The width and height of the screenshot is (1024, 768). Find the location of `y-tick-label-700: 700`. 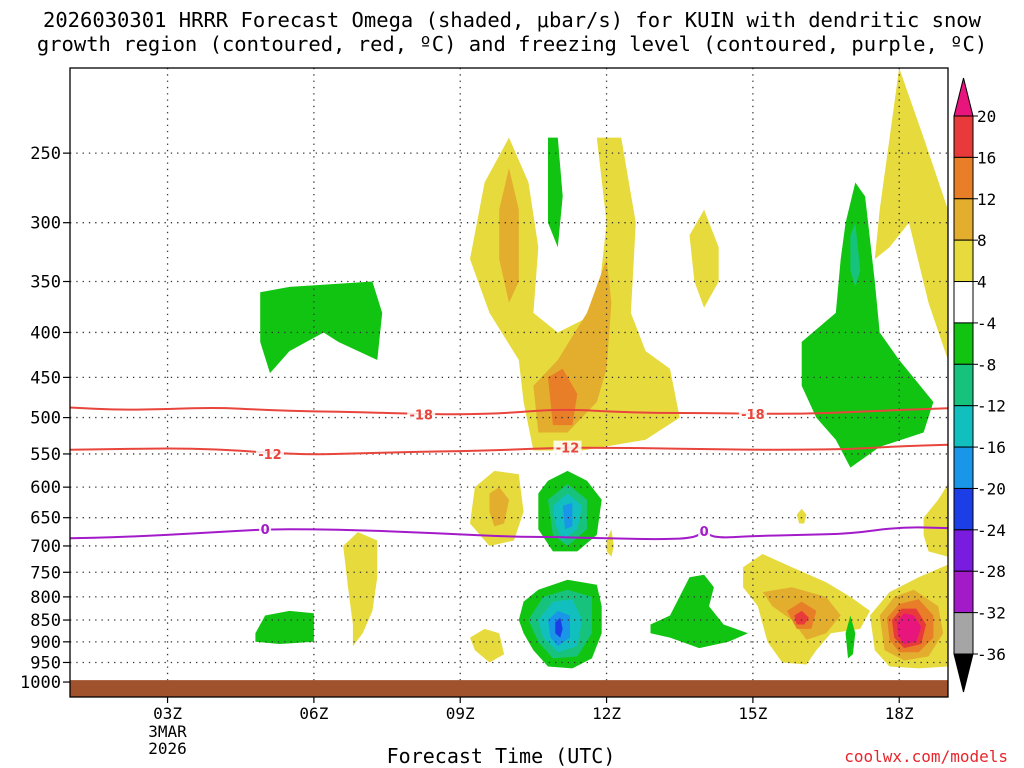

y-tick-label-700: 700 is located at coordinates (45, 547).